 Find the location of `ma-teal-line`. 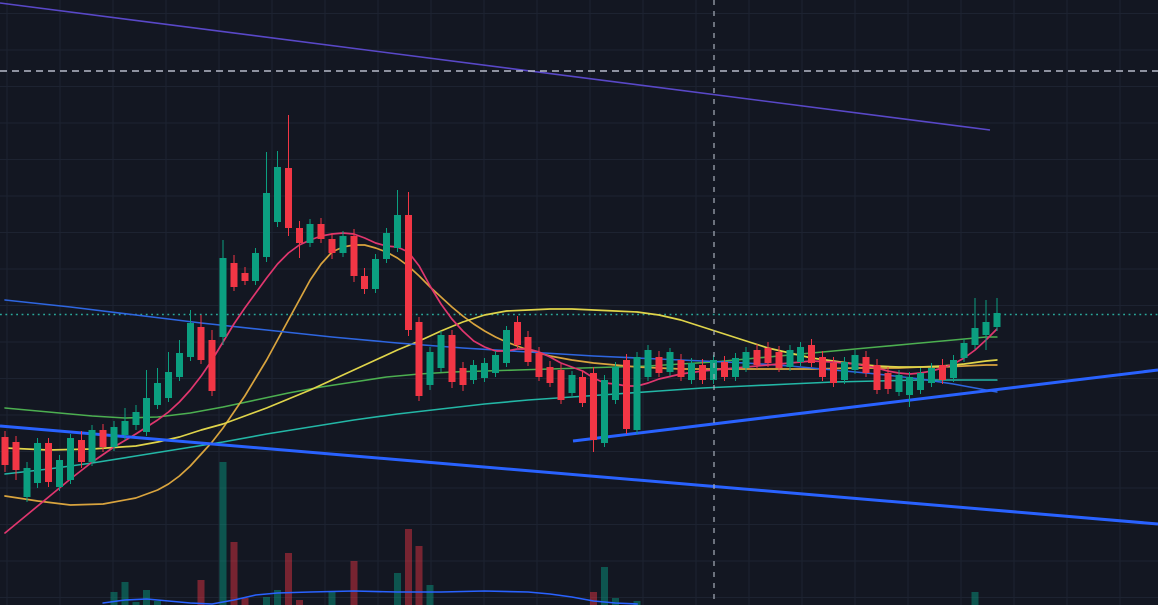

ma-teal-line is located at coordinates (501, 427).